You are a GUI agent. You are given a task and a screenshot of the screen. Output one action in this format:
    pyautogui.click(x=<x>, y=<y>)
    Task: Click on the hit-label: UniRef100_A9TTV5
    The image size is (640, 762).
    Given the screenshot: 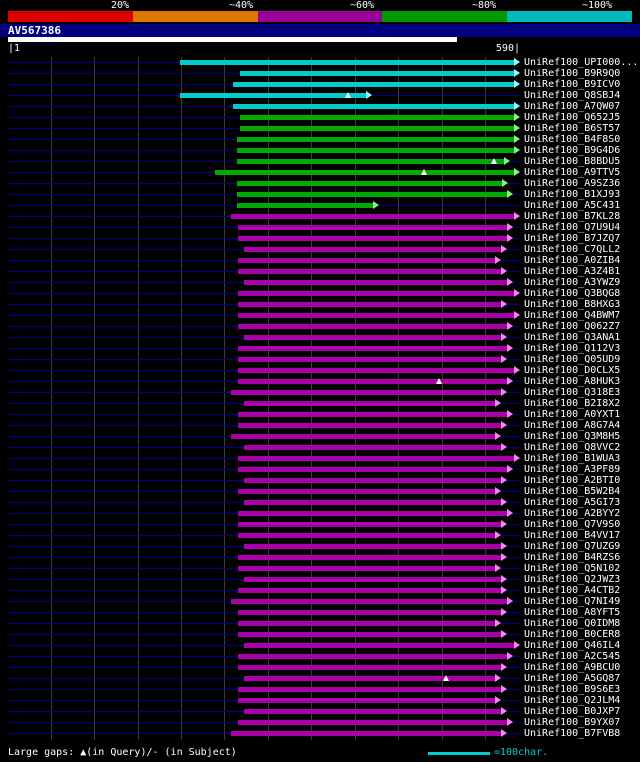 What is the action you would take?
    pyautogui.click(x=572, y=172)
    